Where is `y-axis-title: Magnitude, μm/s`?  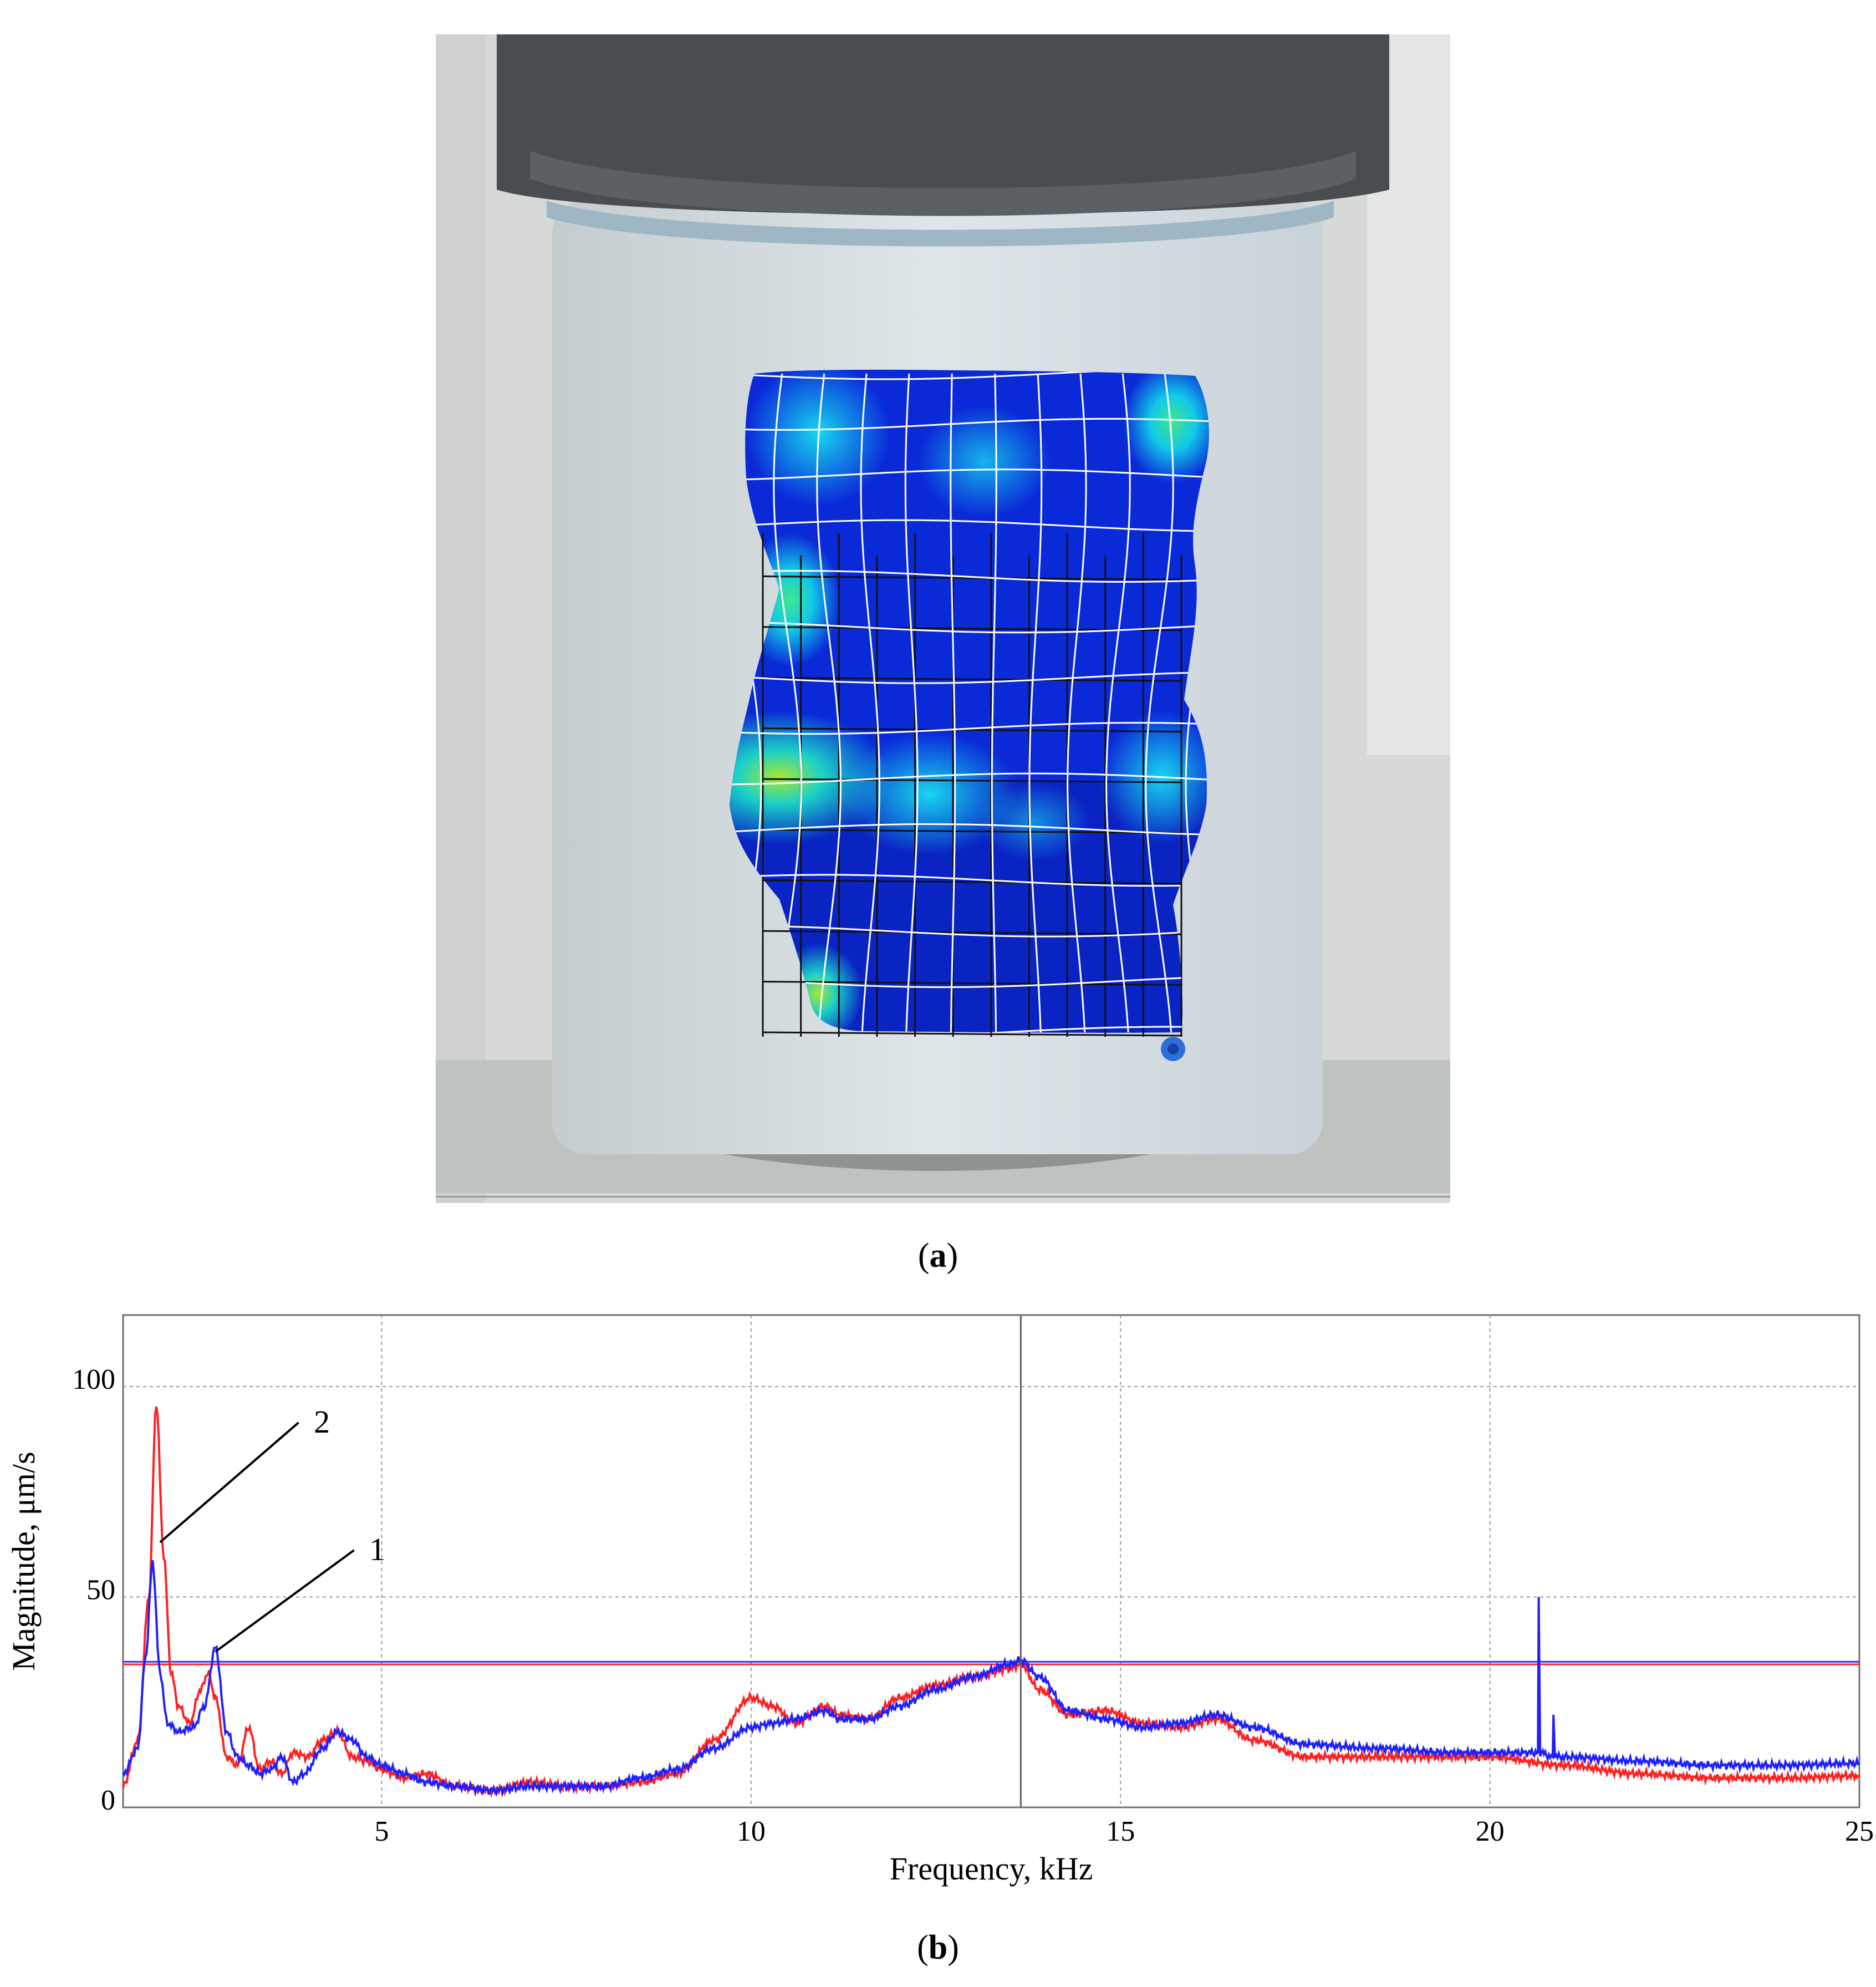
y-axis-title: Magnitude, μm/s is located at coordinates (24, 1560).